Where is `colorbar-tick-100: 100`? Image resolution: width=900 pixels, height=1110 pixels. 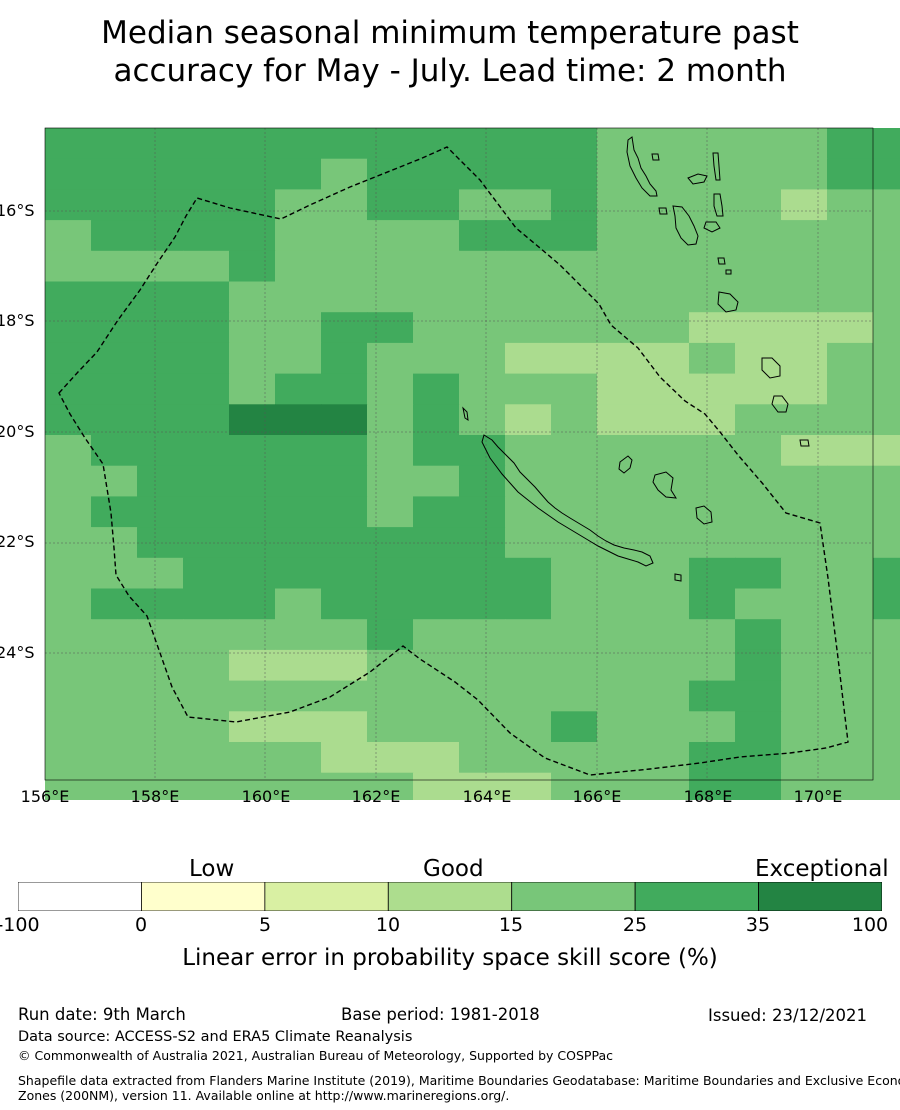 colorbar-tick-100: 100 is located at coordinates (870, 925).